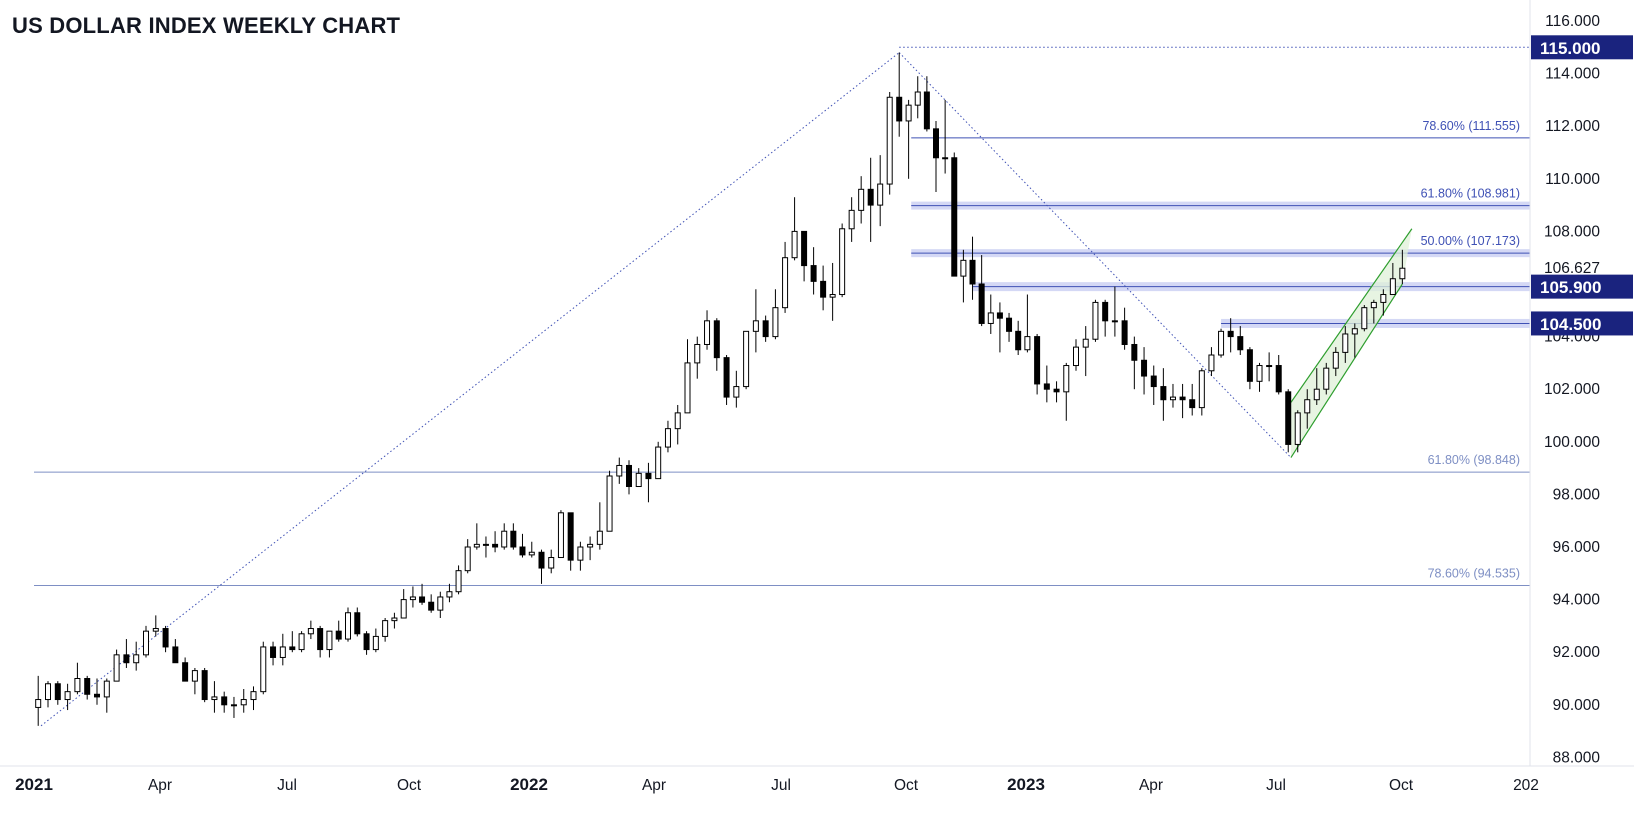 This screenshot has height=820, width=1634. Describe the element at coordinates (1577, 757) in the screenshot. I see `y-tick-label: 88.000` at that location.